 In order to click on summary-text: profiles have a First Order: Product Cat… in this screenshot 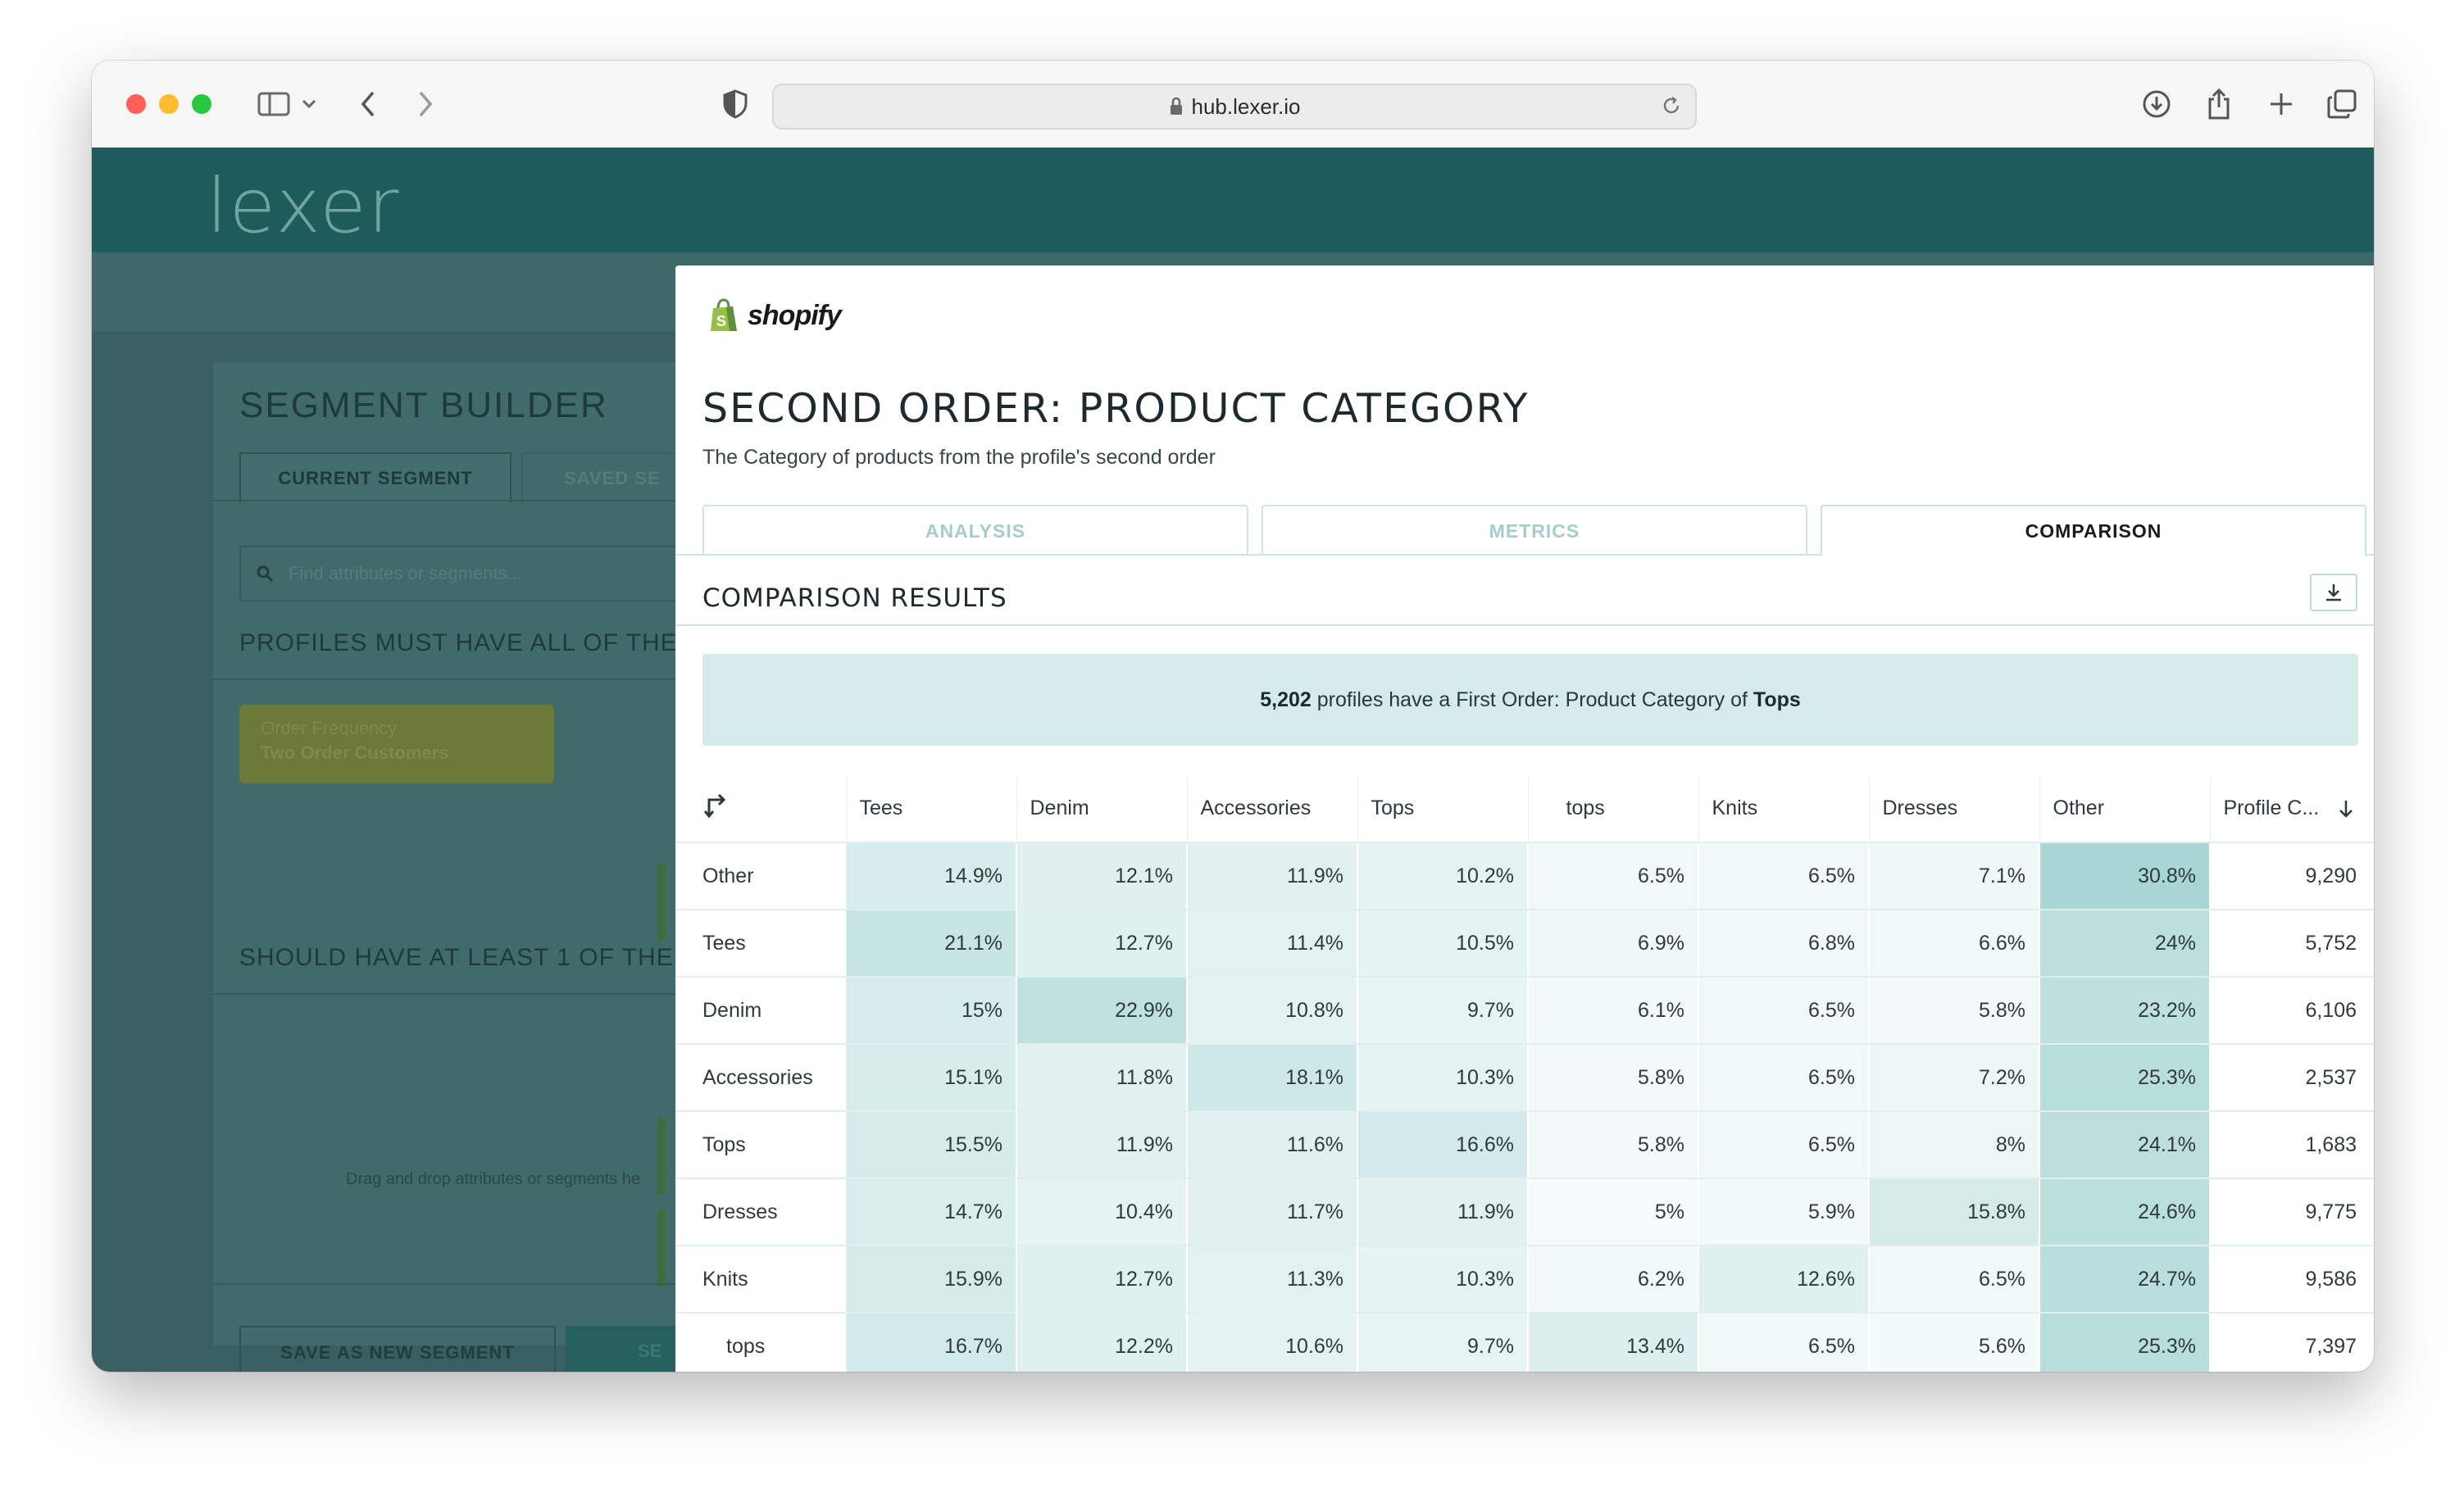, I will do `click(1532, 699)`.